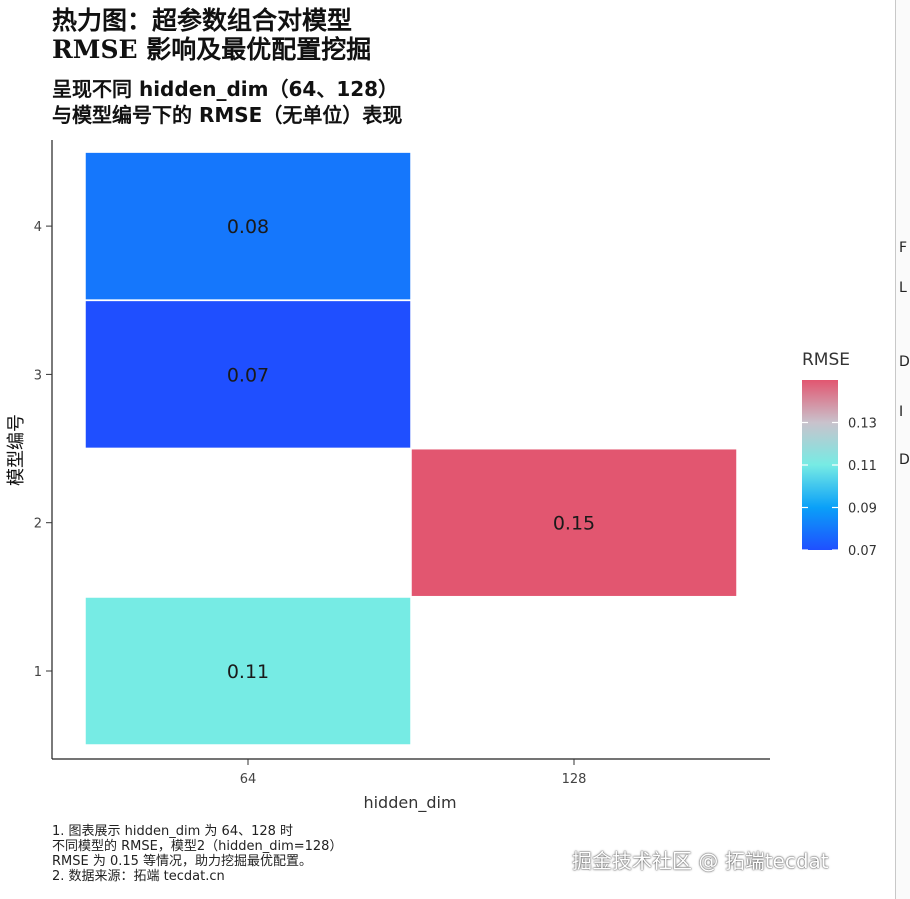 This screenshot has width=910, height=899. I want to click on y-tick-label: 3, so click(38, 375).